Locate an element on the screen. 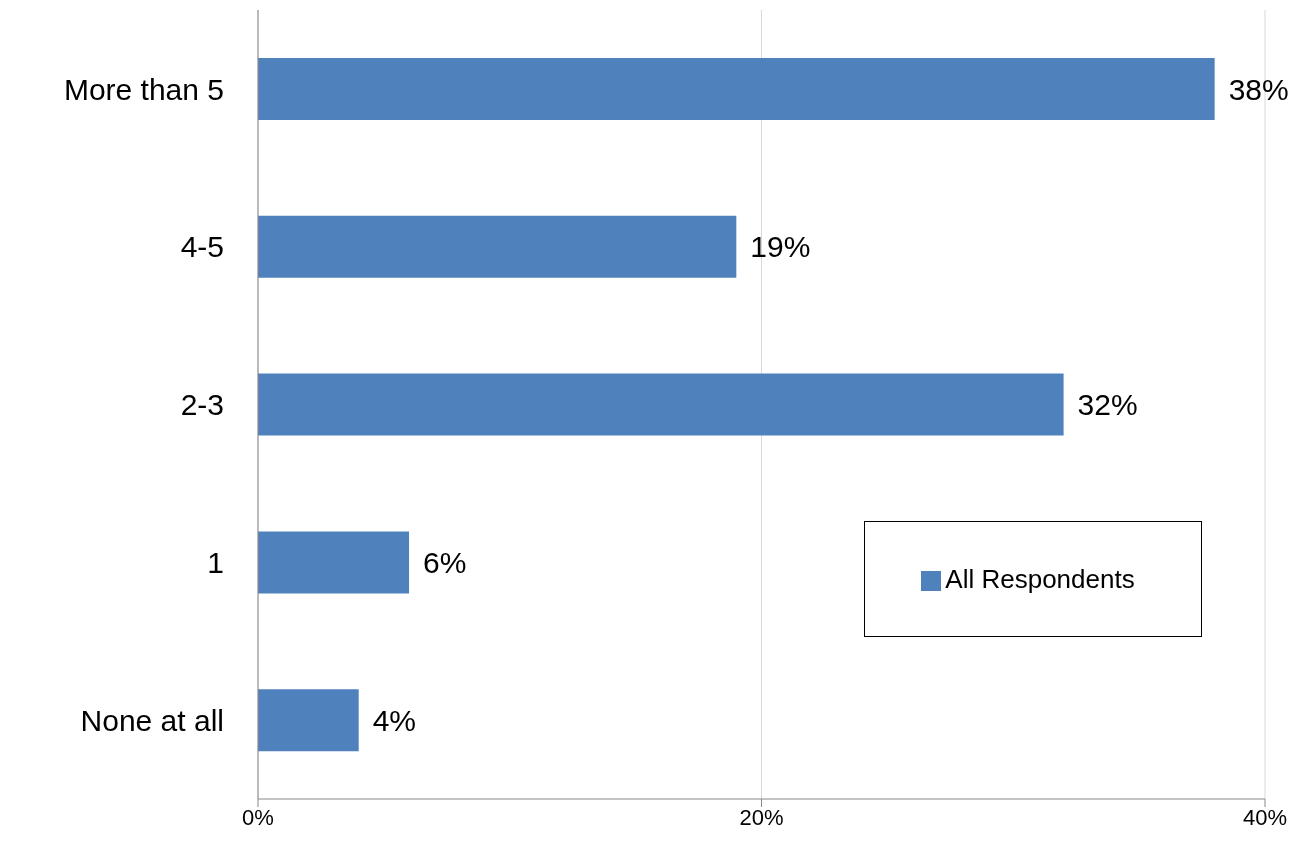  data-label: 32% is located at coordinates (1107, 405).